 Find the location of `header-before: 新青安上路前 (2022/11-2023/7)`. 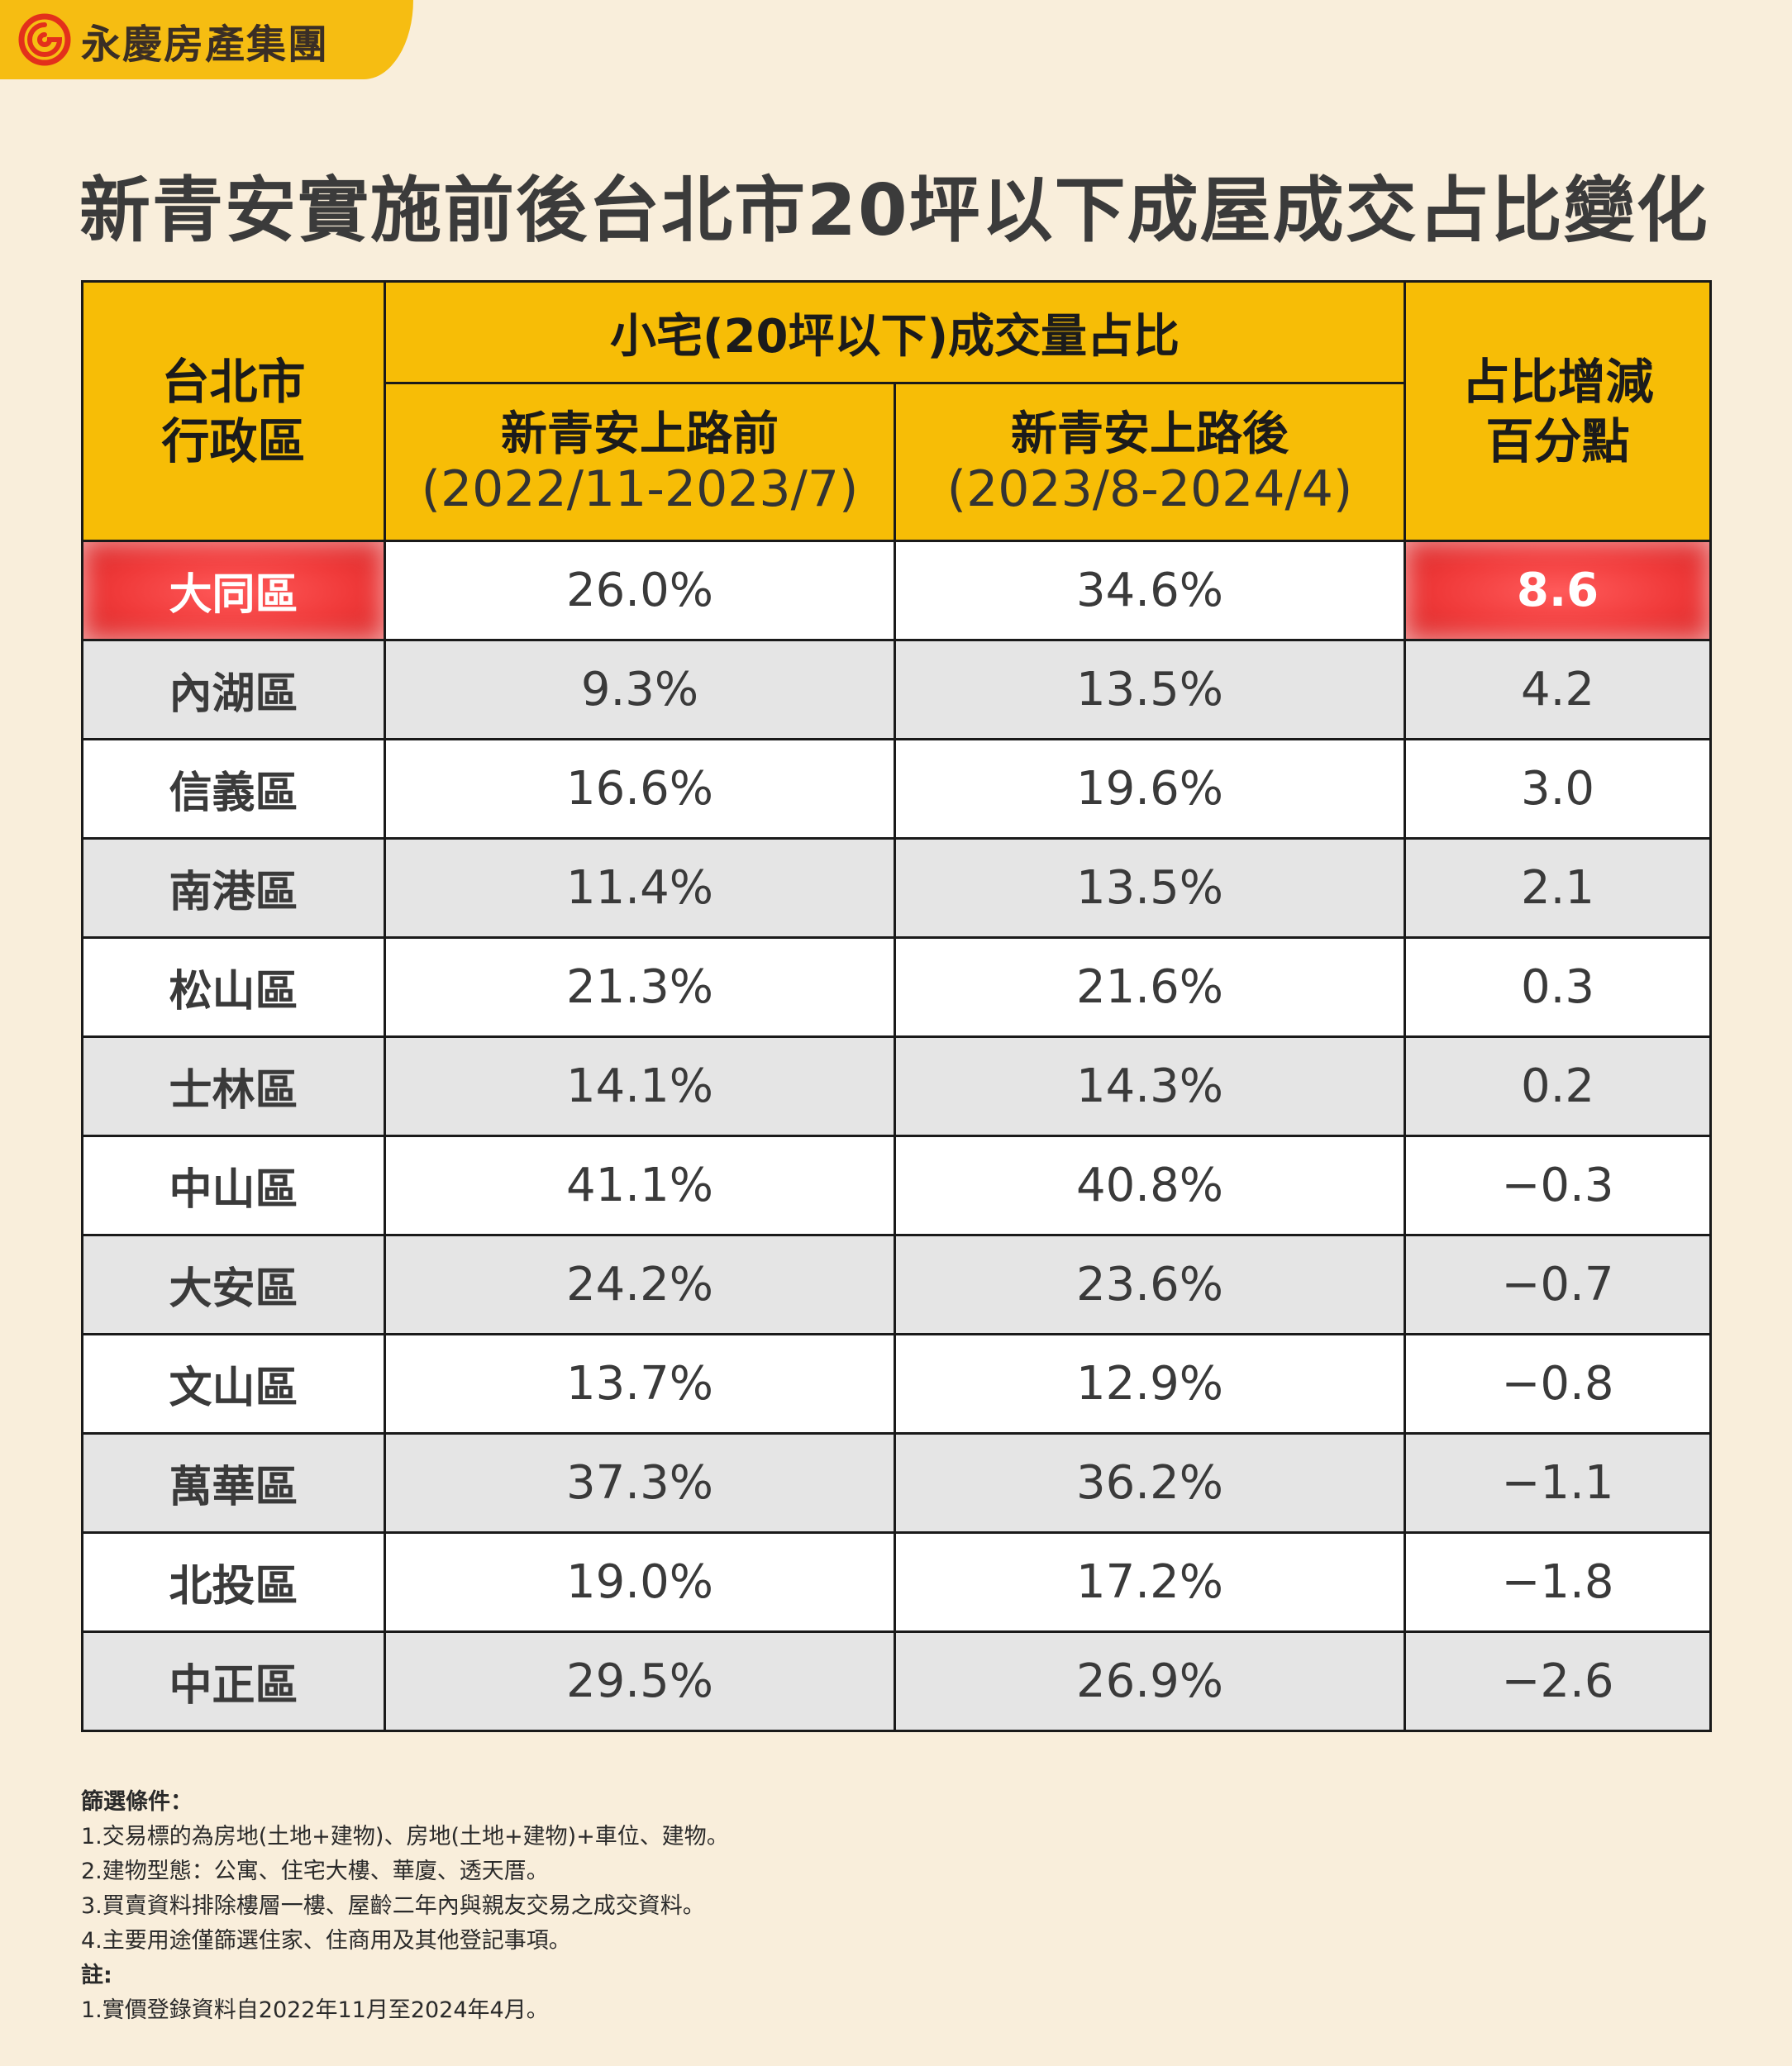

header-before: 新青安上路前 (2022/11-2023/7) is located at coordinates (640, 462).